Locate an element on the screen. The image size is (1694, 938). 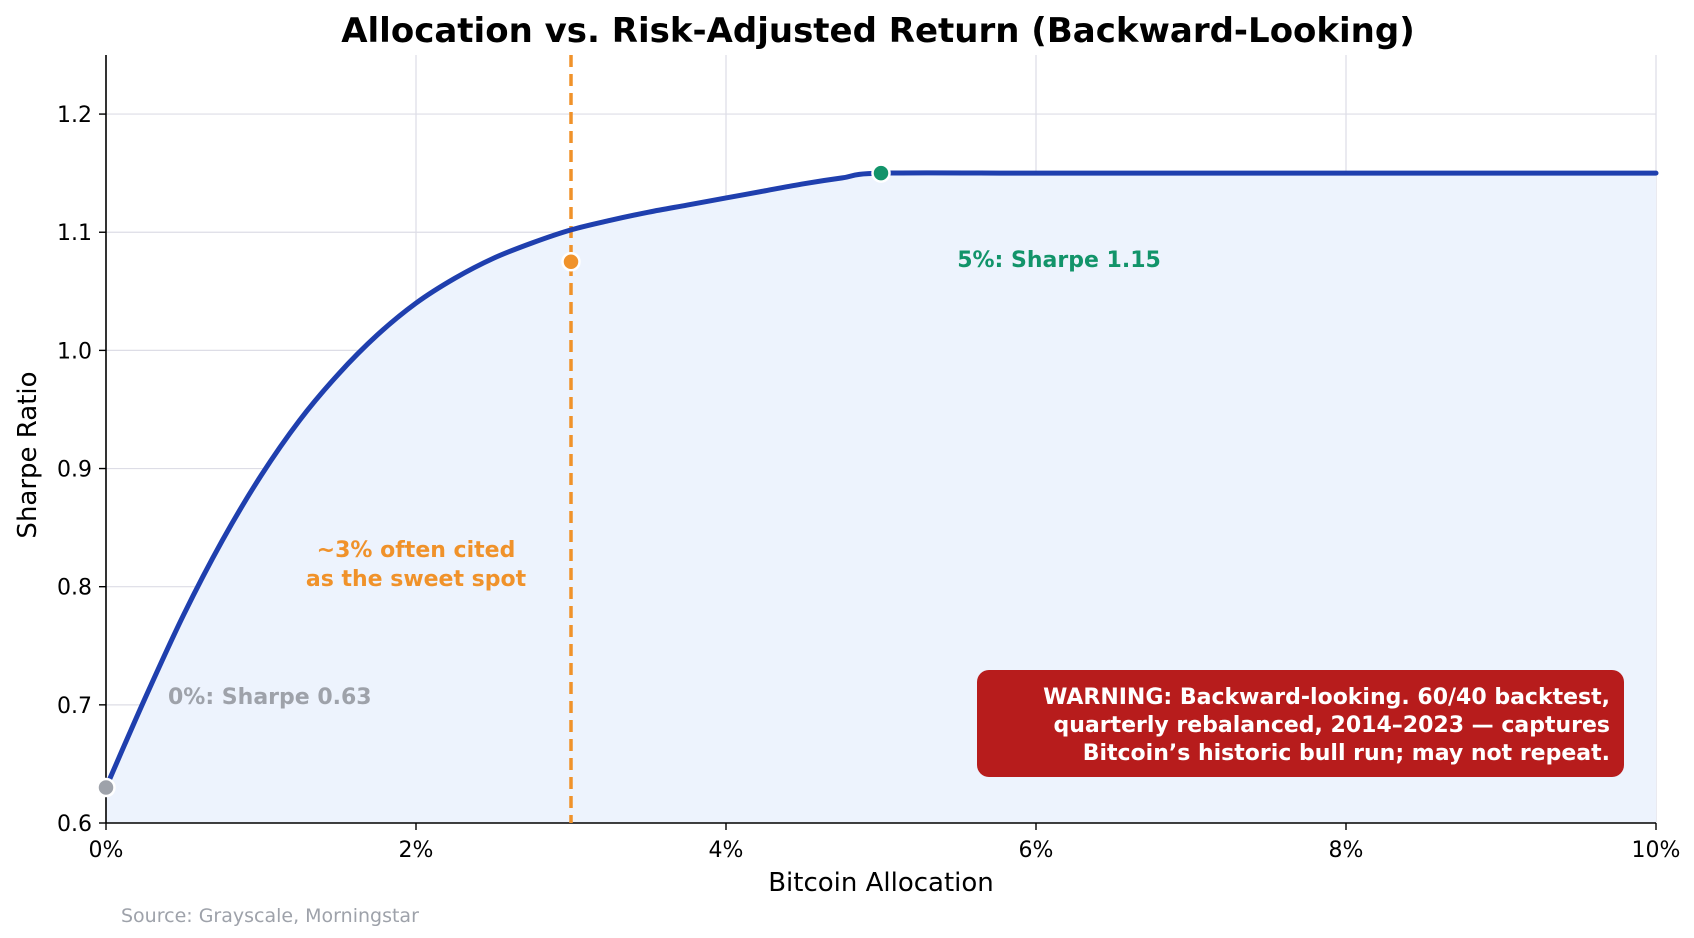
sweet-spot-marker is located at coordinates (571, 262).